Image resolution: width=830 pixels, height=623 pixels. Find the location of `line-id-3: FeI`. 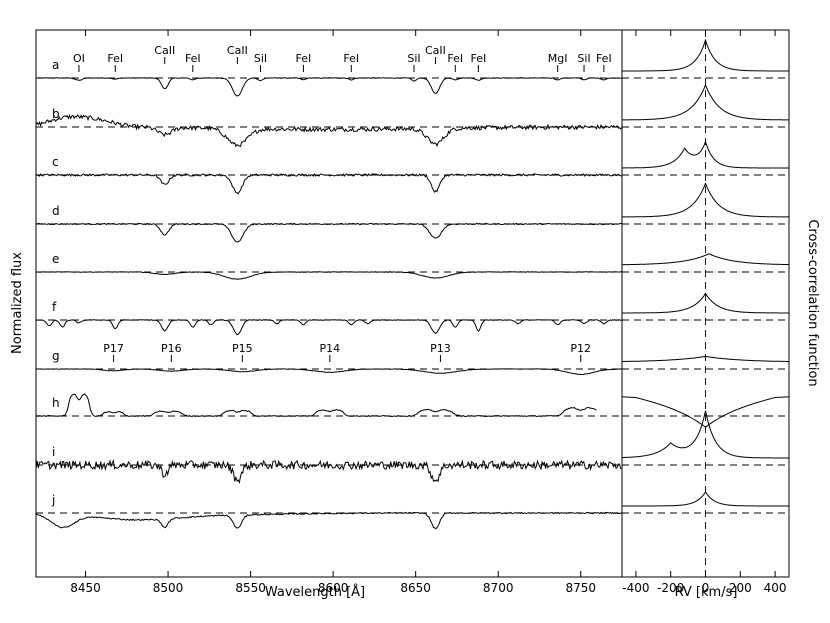

line-id-3: FeI is located at coordinates (193, 58).